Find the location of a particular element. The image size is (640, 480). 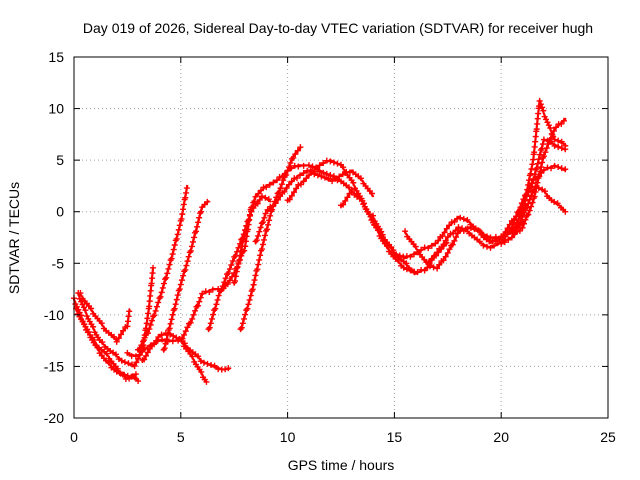

y-tick-label: 5 is located at coordinates (60, 160).